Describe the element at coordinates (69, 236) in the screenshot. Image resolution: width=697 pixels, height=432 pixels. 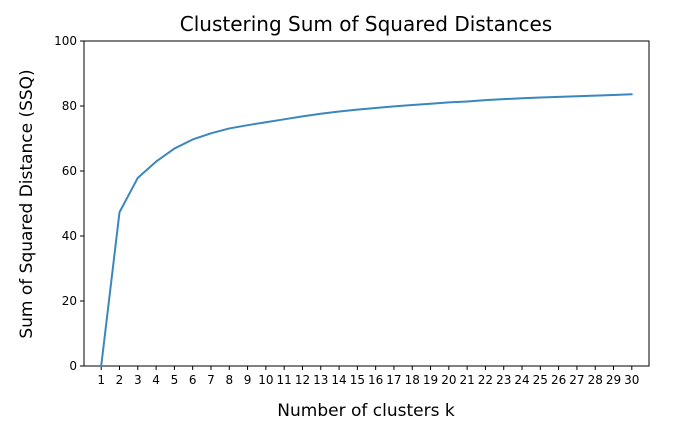
I see `y-tick-label: 40` at that location.